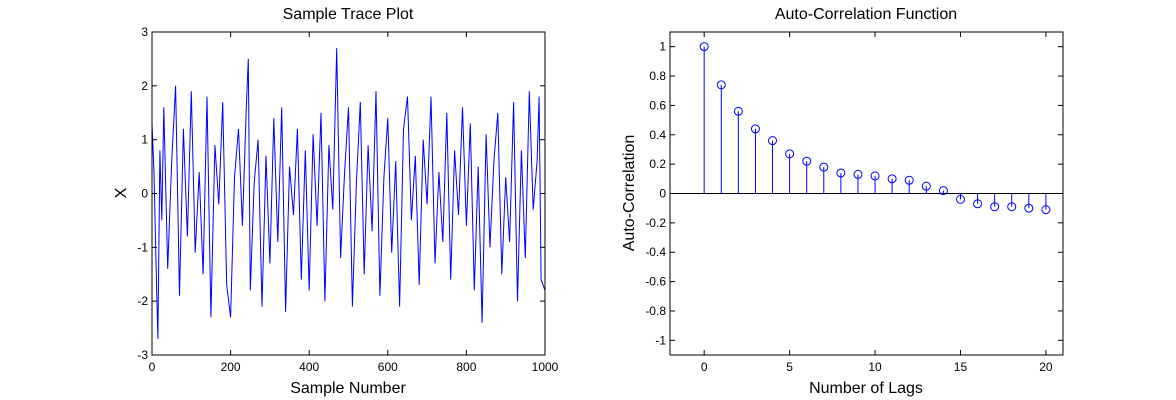  What do you see at coordinates (152, 367) in the screenshot?
I see `trace-x-tick-label: 0` at bounding box center [152, 367].